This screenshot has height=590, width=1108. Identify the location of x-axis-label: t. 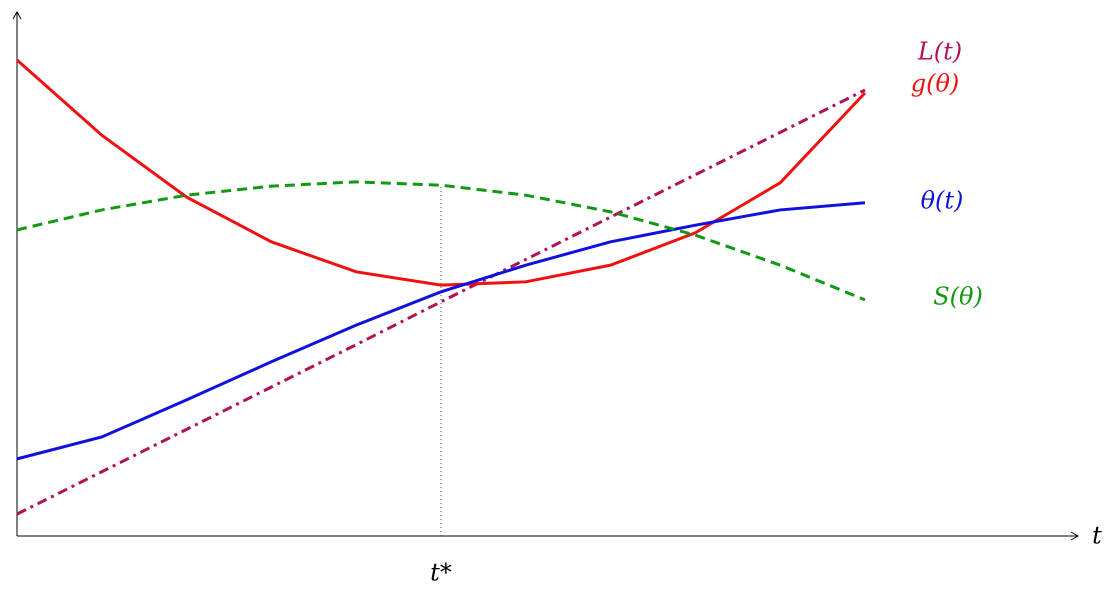
(1097, 536).